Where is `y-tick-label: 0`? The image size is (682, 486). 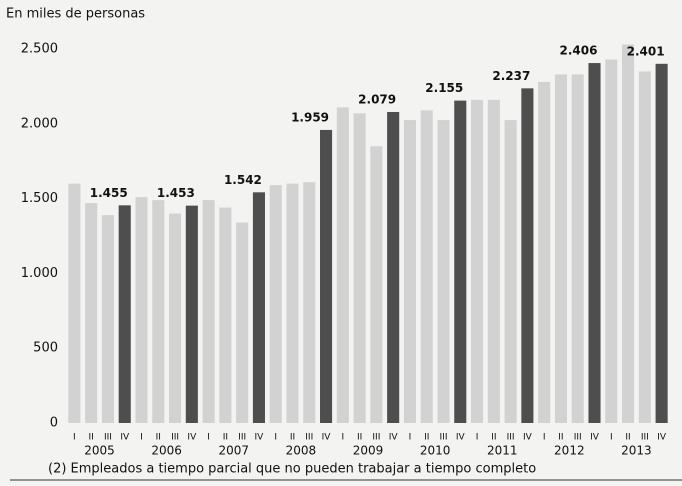 y-tick-label: 0 is located at coordinates (54, 423).